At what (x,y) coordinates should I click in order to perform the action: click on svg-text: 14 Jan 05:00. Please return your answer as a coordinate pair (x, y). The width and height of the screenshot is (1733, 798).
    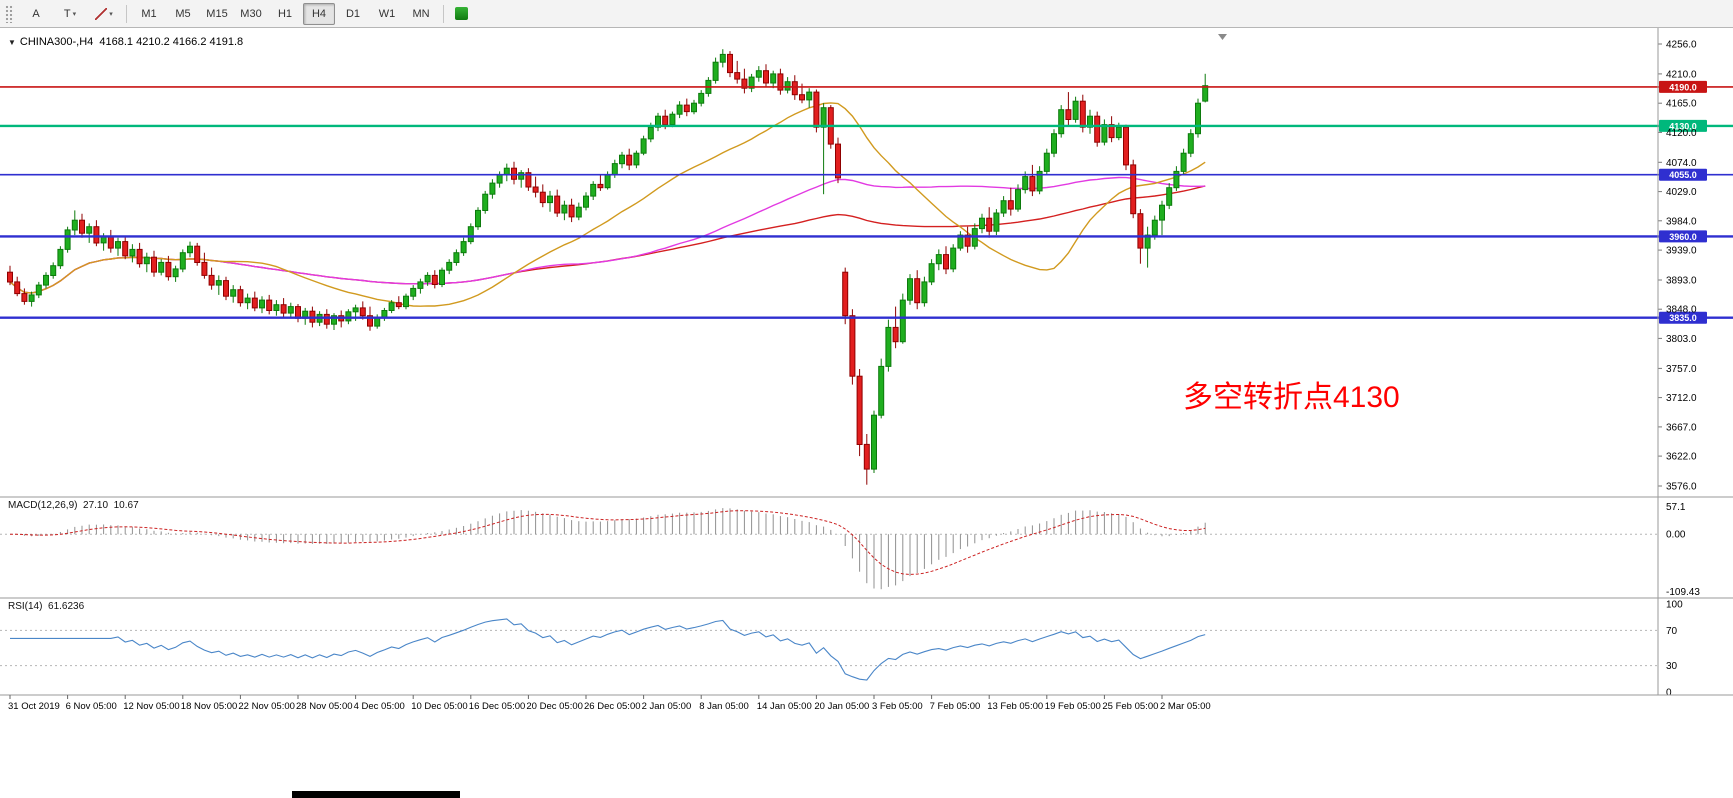
    Looking at the image, I should click on (784, 706).